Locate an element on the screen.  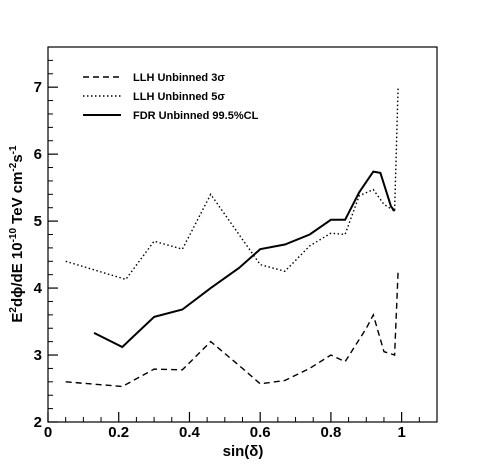
y-axis-label-sup-a: 2 is located at coordinates (13, 310).